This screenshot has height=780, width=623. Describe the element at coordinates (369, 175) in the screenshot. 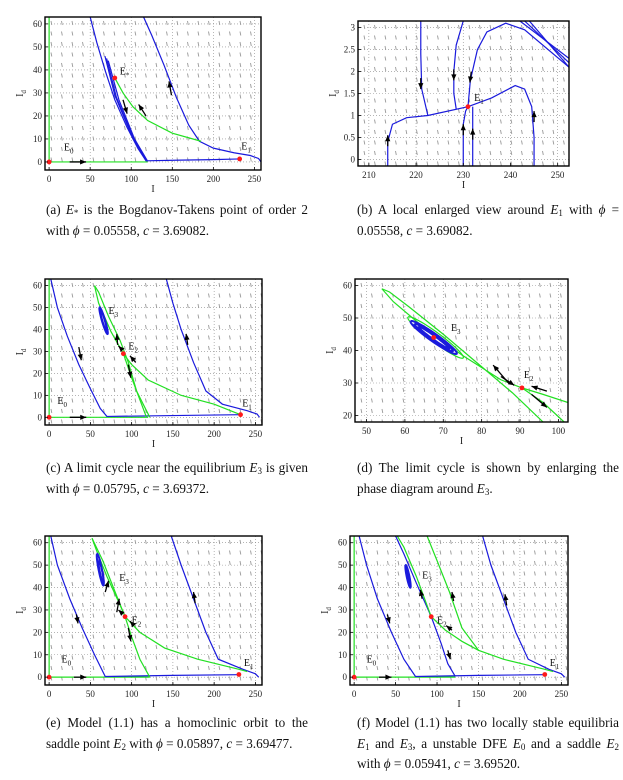

I see `x-tick-label: 210` at that location.